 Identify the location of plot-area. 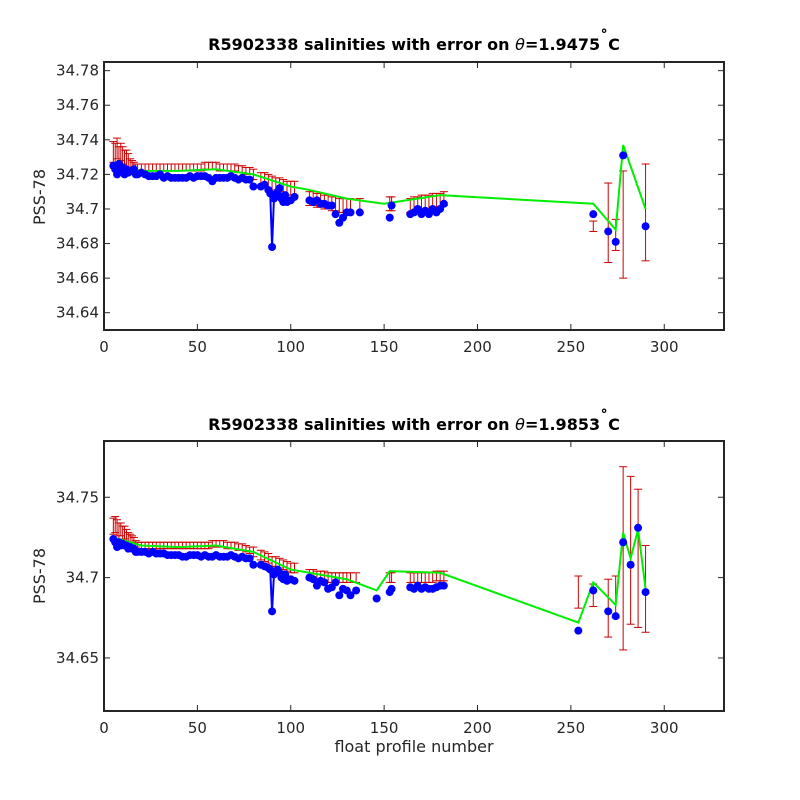
(379, 208).